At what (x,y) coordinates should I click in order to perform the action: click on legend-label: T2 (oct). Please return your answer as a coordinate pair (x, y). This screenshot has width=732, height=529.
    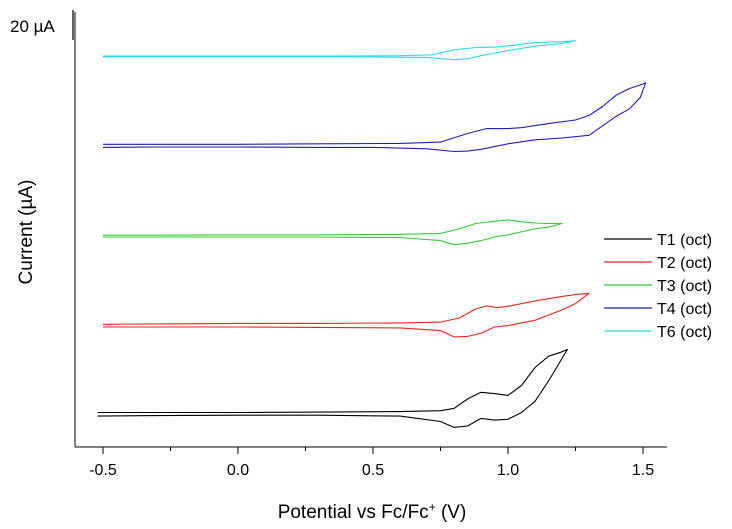
    Looking at the image, I should click on (684, 263).